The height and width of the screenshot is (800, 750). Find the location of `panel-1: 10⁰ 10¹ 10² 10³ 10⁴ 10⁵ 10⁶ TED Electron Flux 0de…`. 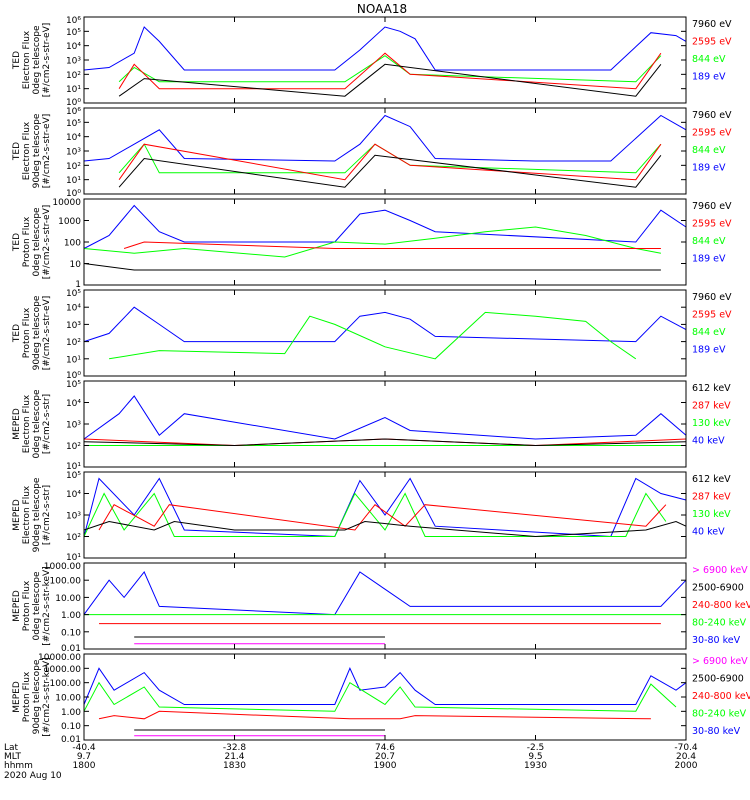

panel-1: 10⁰ 10¹ 10² 10³ 10⁴ 10⁵ 10⁶ TED Electron Flux 0de… is located at coordinates (372, 62).